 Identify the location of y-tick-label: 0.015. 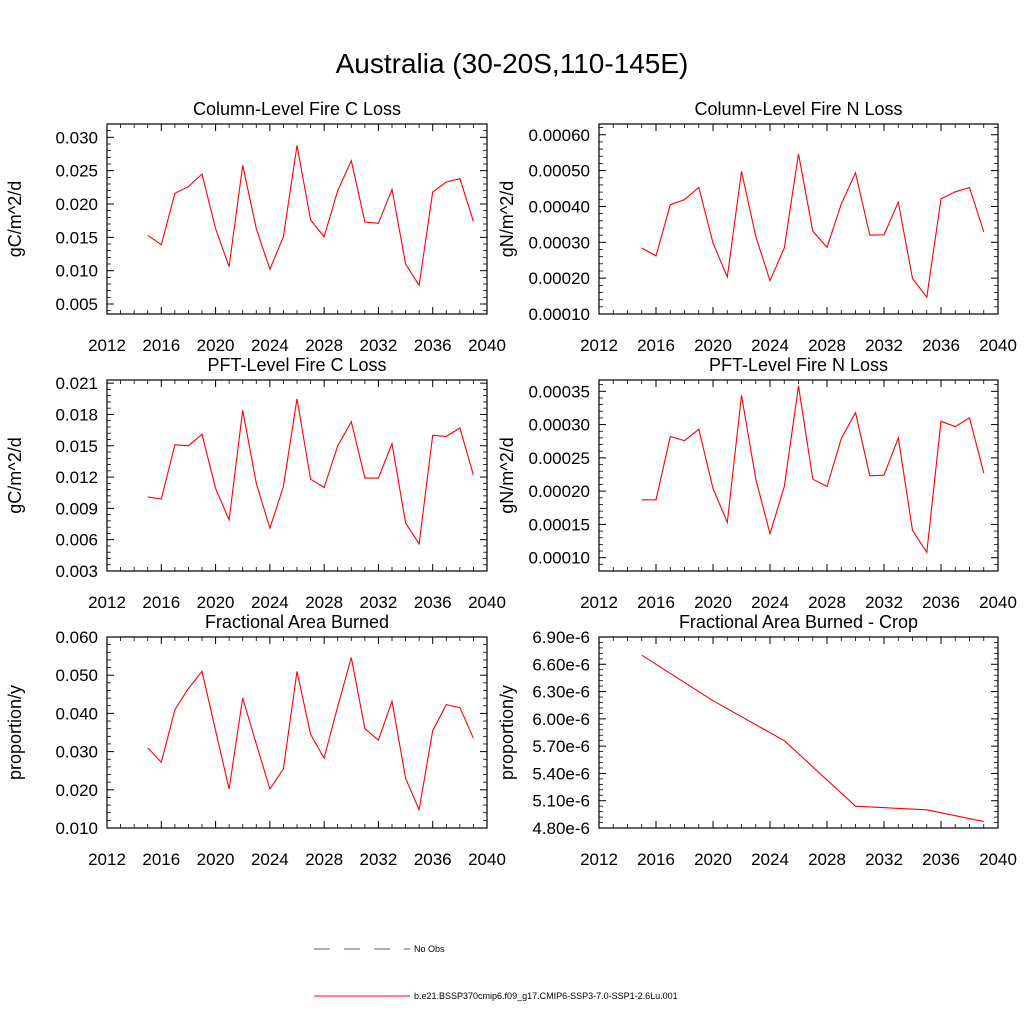
(76, 446).